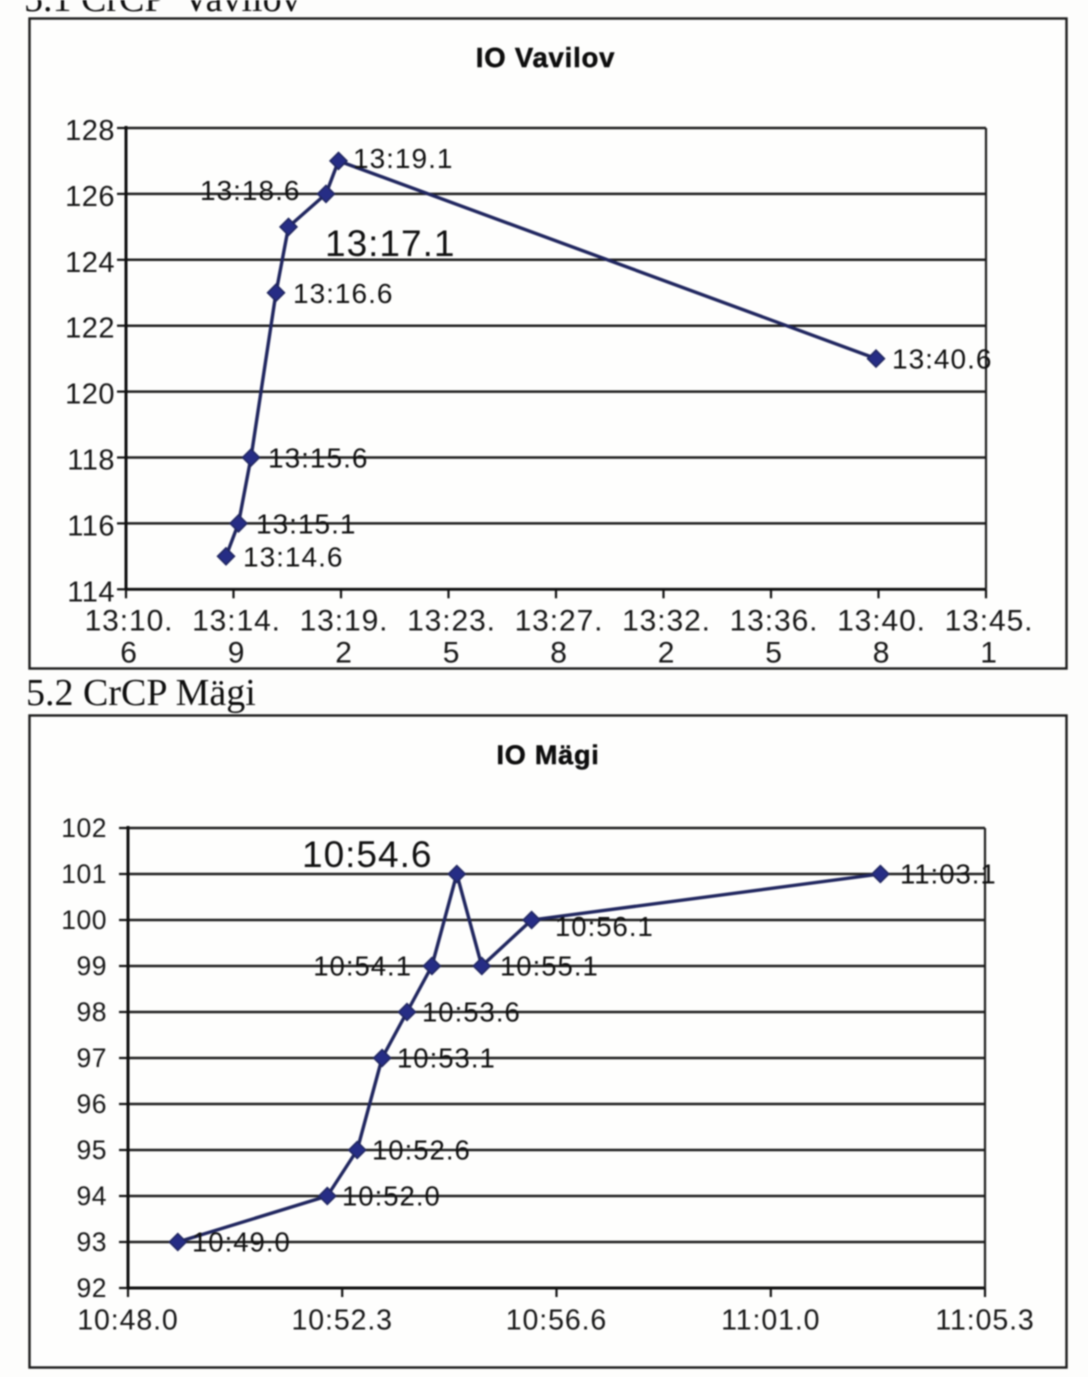 The height and width of the screenshot is (1377, 1088). Describe the element at coordinates (318, 458) in the screenshot. I see `svg-text: 13:15.6` at that location.